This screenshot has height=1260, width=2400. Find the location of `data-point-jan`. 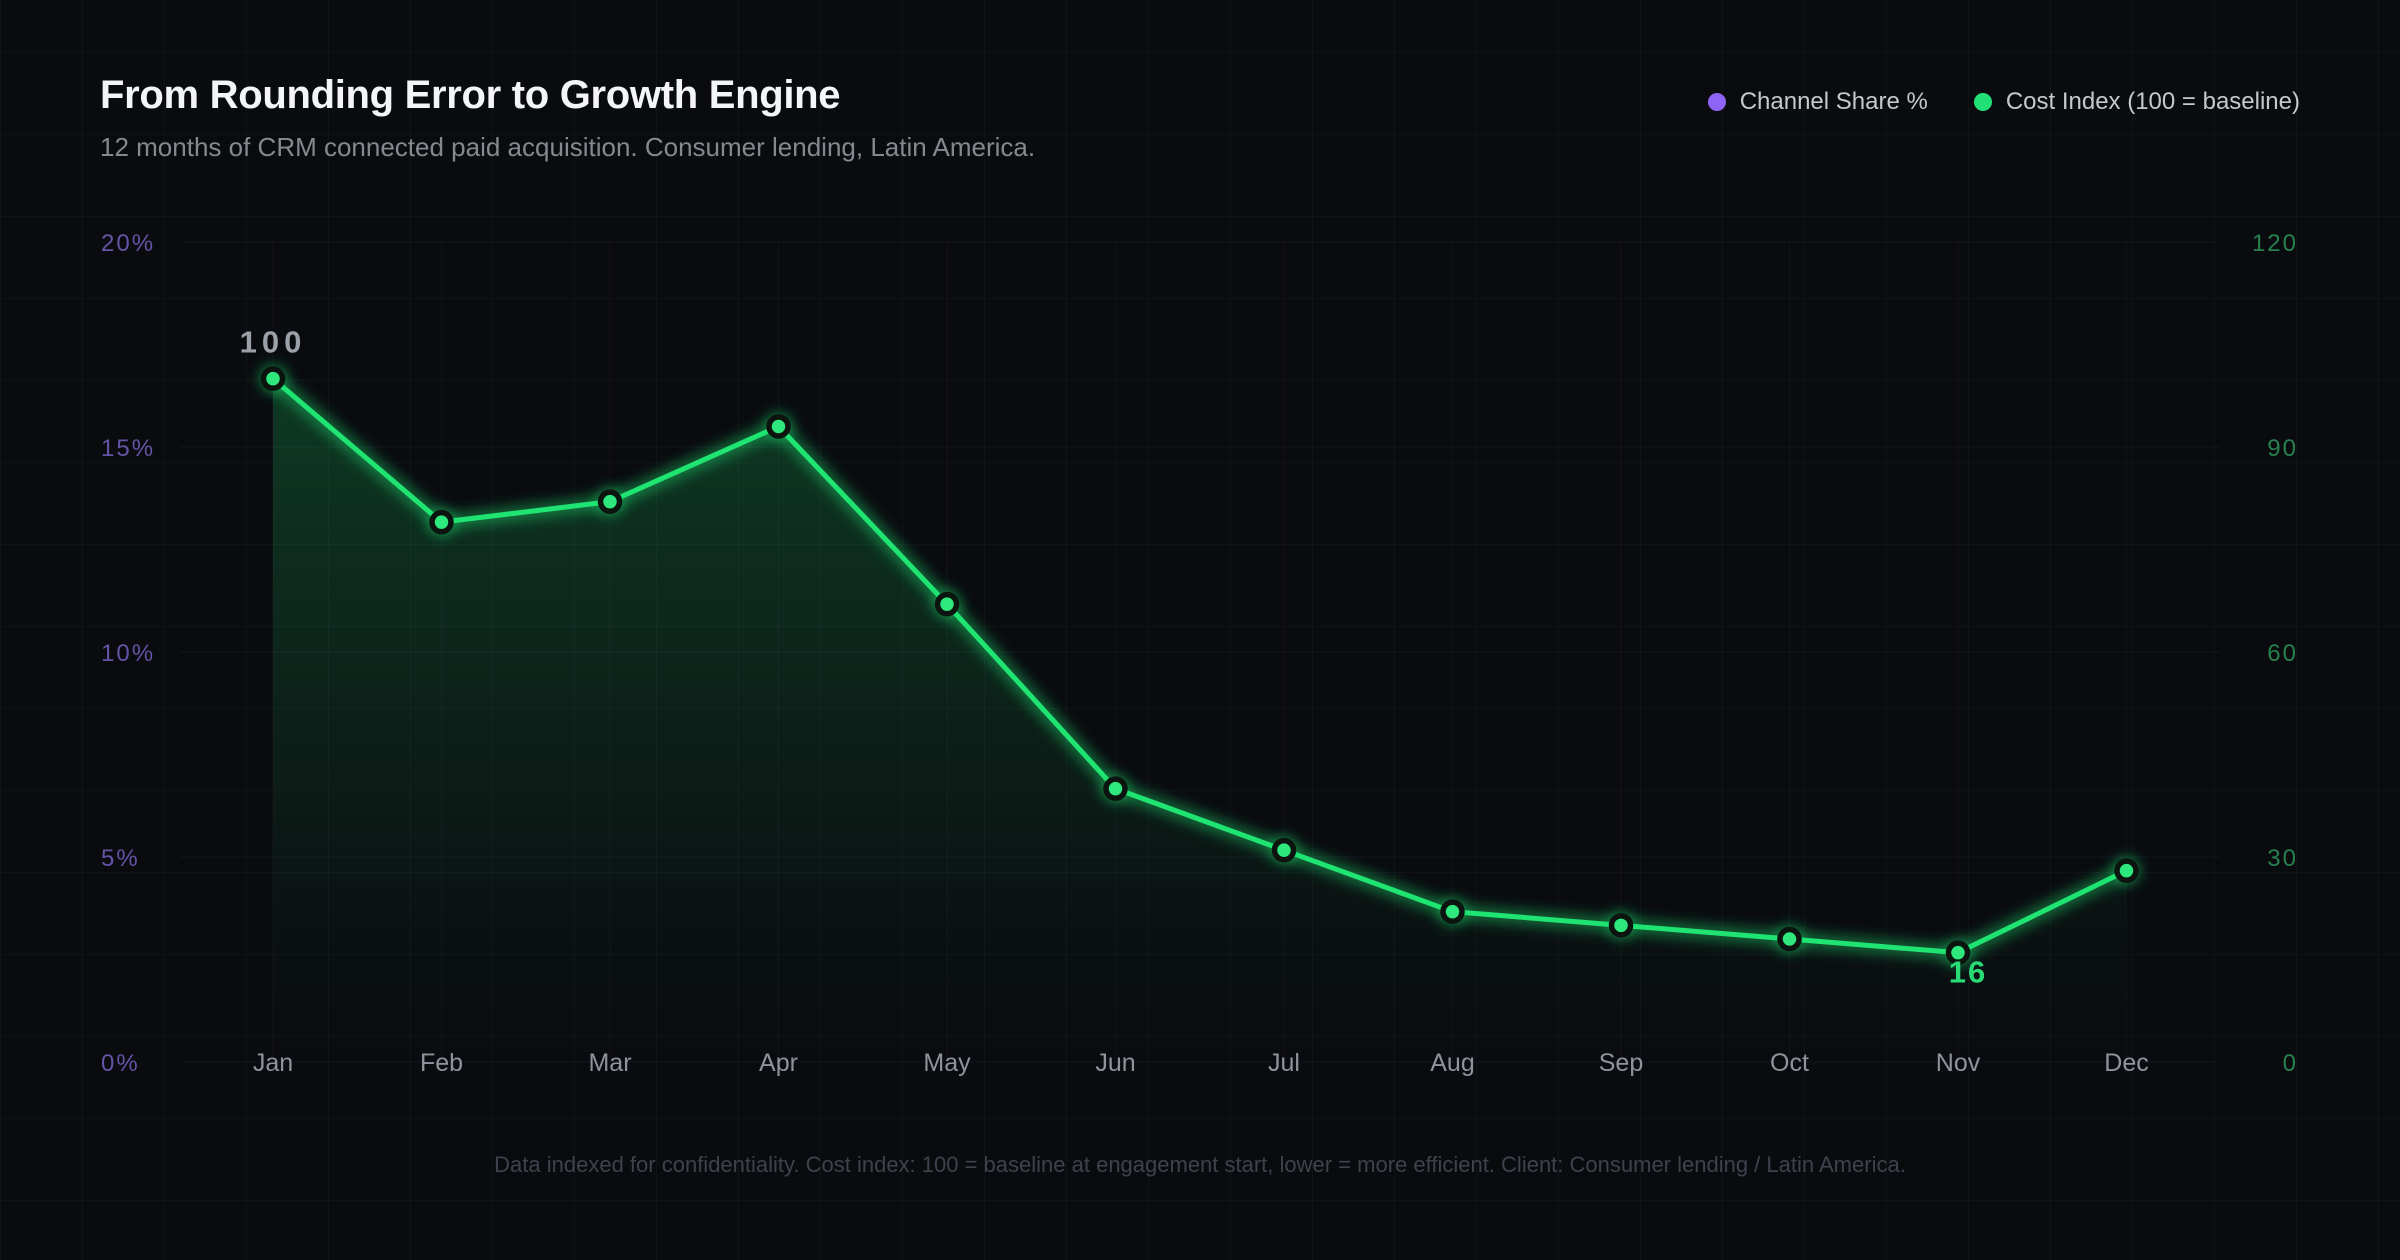

data-point-jan is located at coordinates (273, 378).